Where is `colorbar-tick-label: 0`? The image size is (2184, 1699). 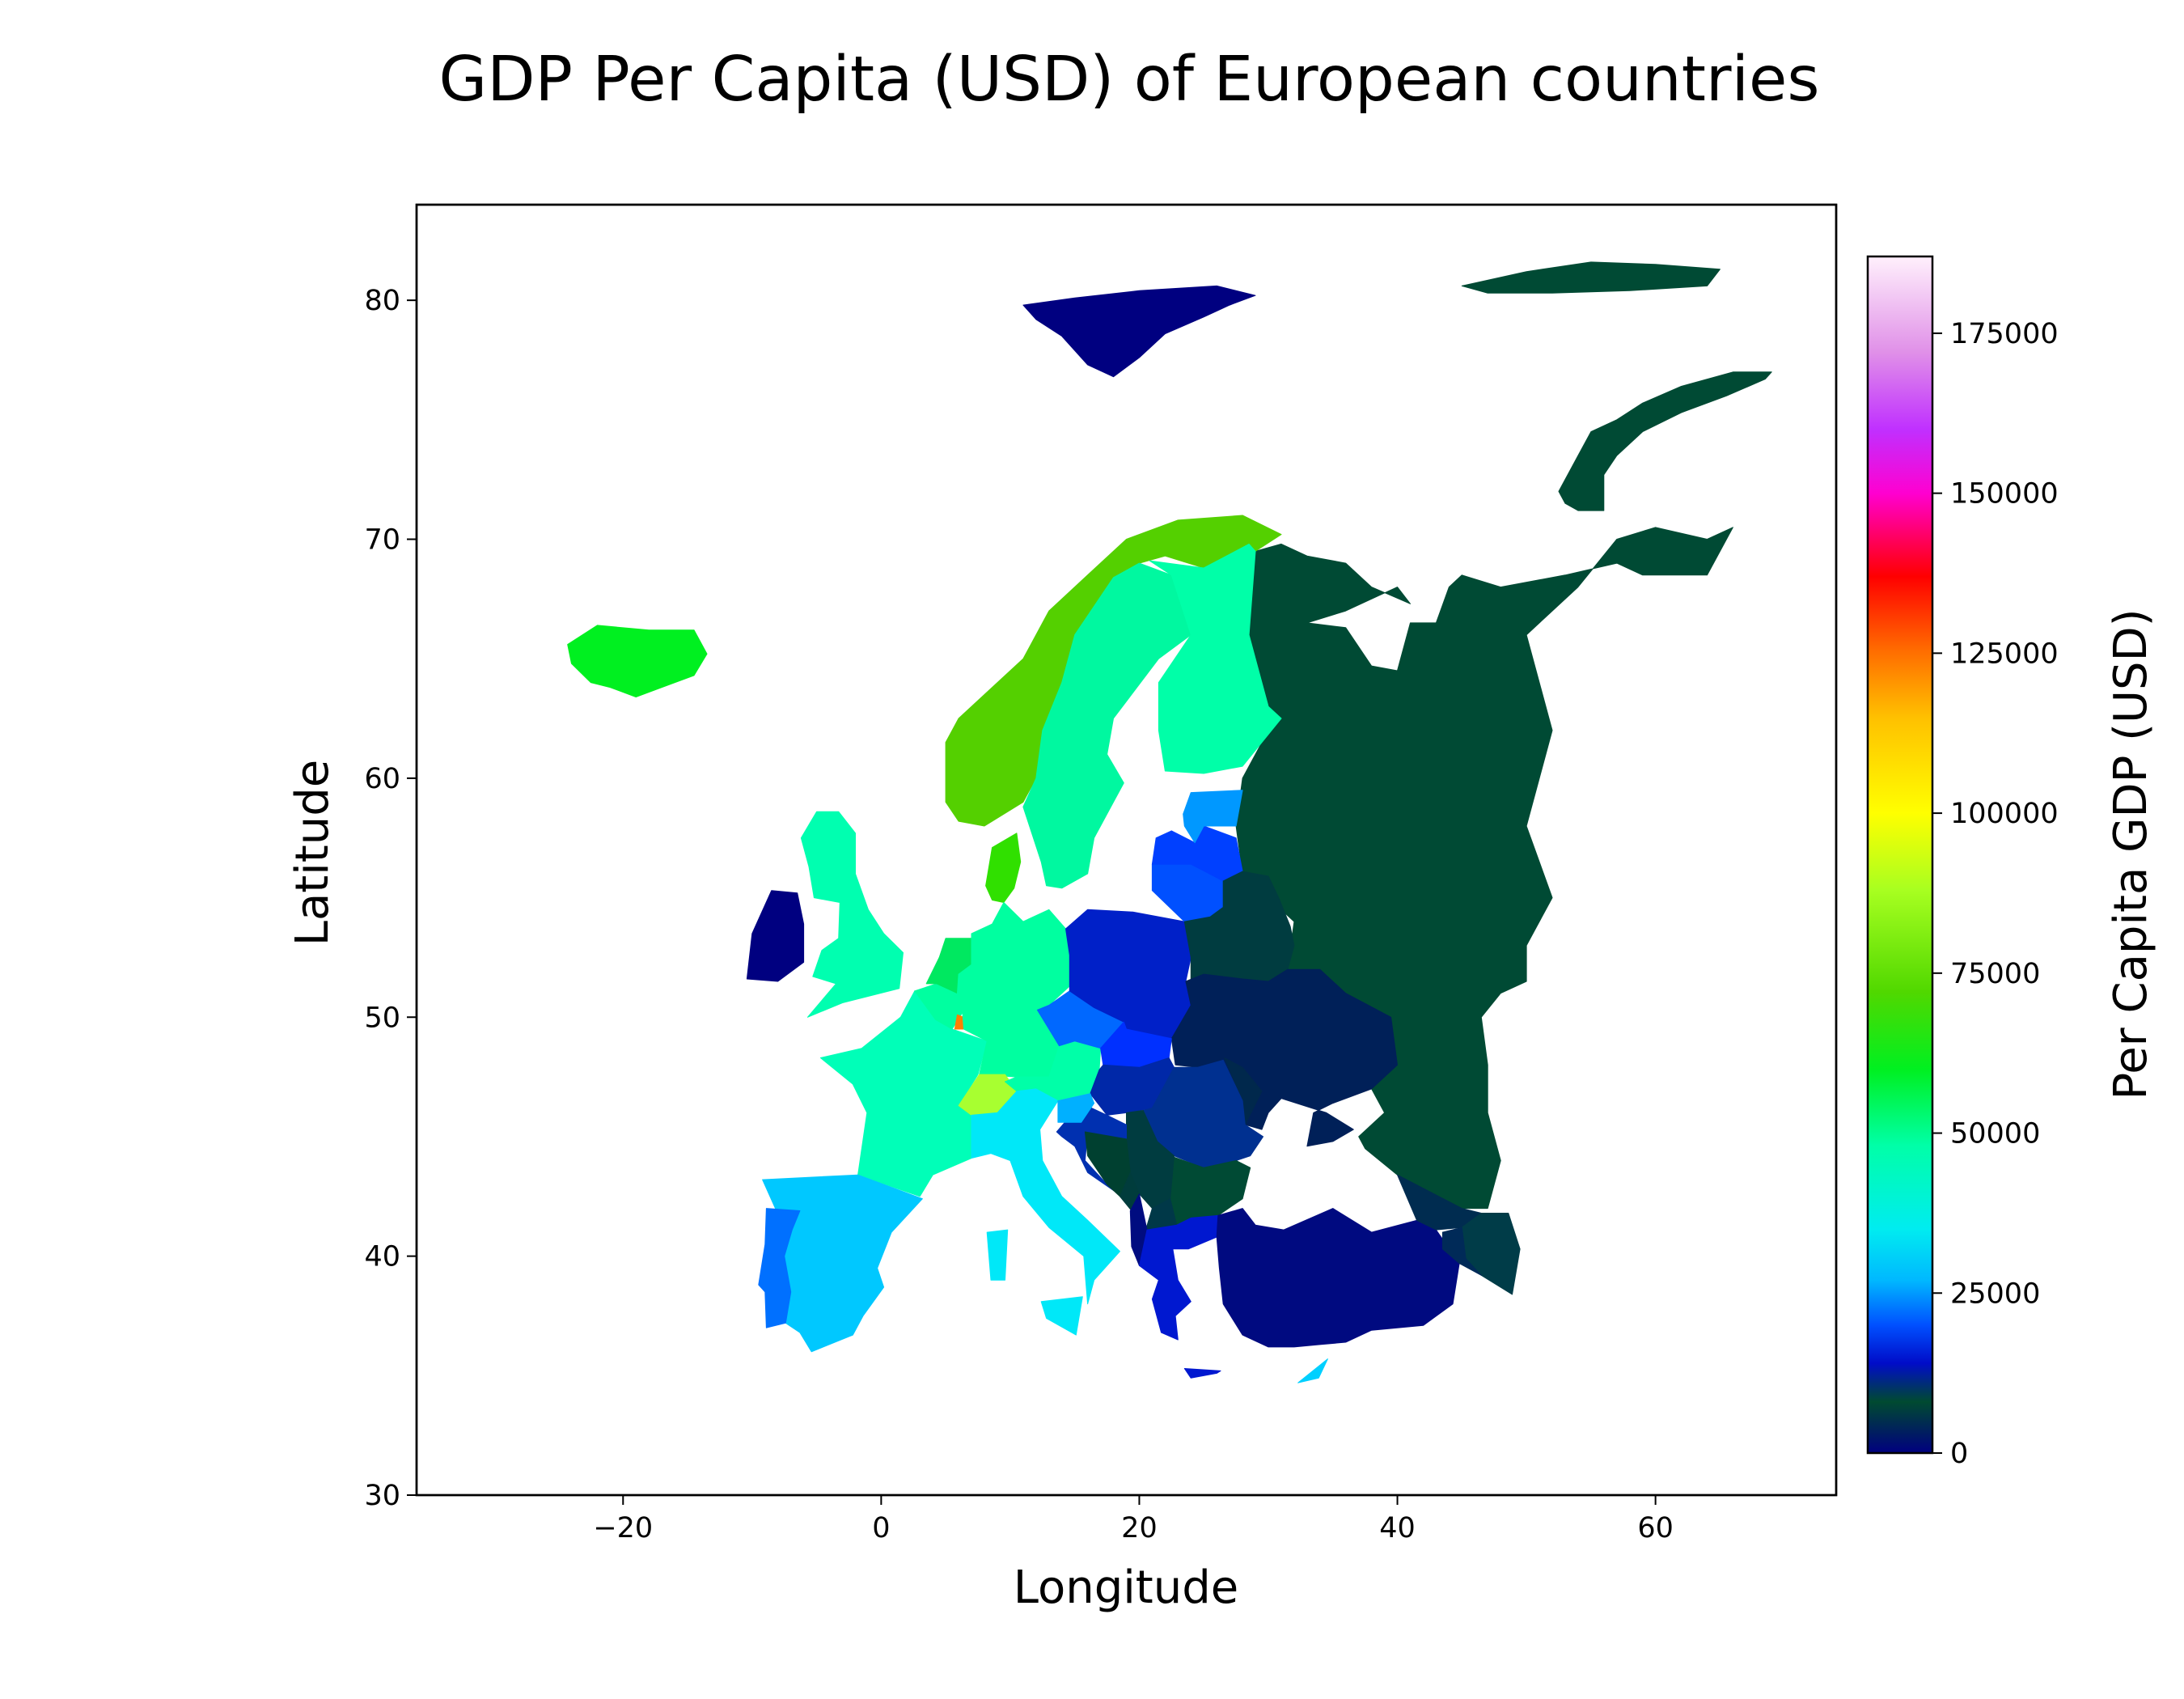 colorbar-tick-label: 0 is located at coordinates (1959, 1454).